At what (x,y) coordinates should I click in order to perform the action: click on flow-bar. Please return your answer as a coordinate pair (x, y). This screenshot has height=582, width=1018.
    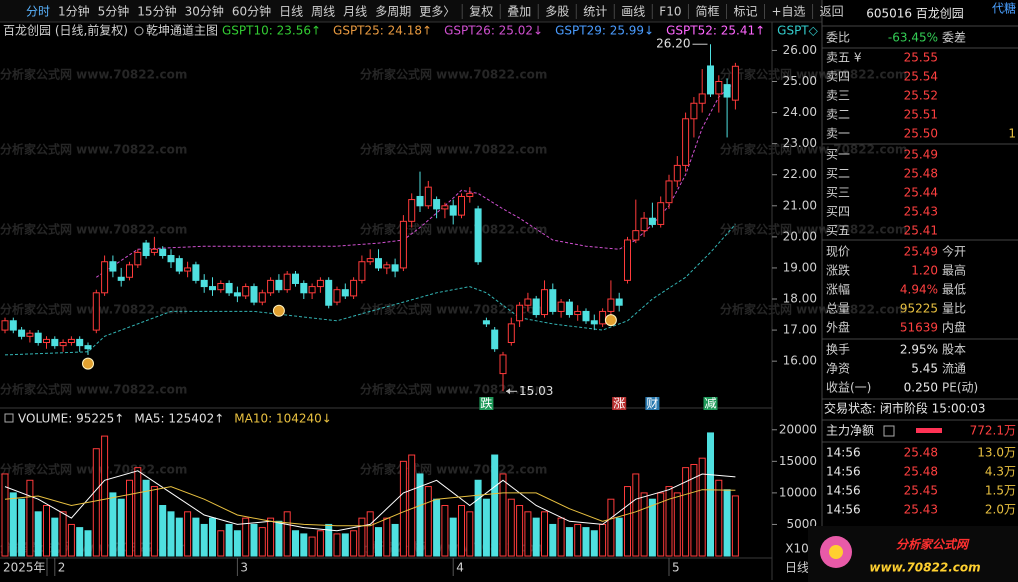
    Looking at the image, I should click on (929, 430).